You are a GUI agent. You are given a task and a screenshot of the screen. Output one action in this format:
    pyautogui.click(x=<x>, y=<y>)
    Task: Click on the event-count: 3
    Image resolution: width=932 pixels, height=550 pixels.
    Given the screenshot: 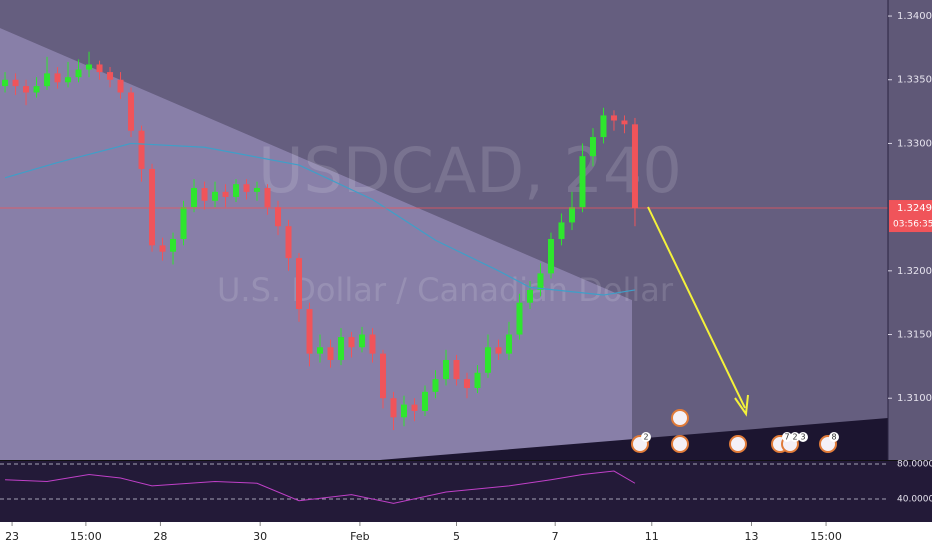 What is the action you would take?
    pyautogui.click(x=802, y=437)
    